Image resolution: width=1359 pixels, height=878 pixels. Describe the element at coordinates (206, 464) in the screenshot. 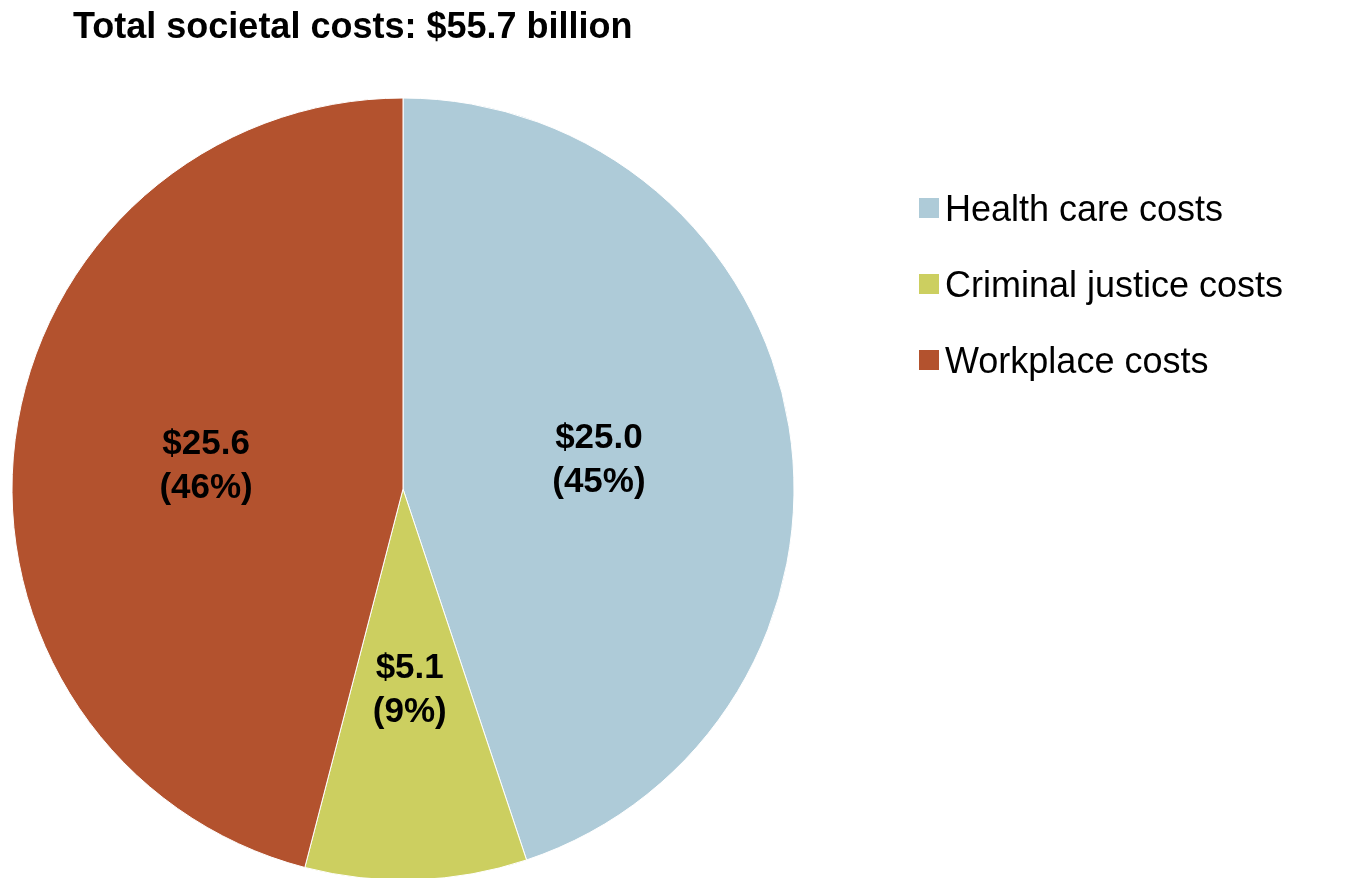

I see `data-label: $25.6 (46%)` at that location.